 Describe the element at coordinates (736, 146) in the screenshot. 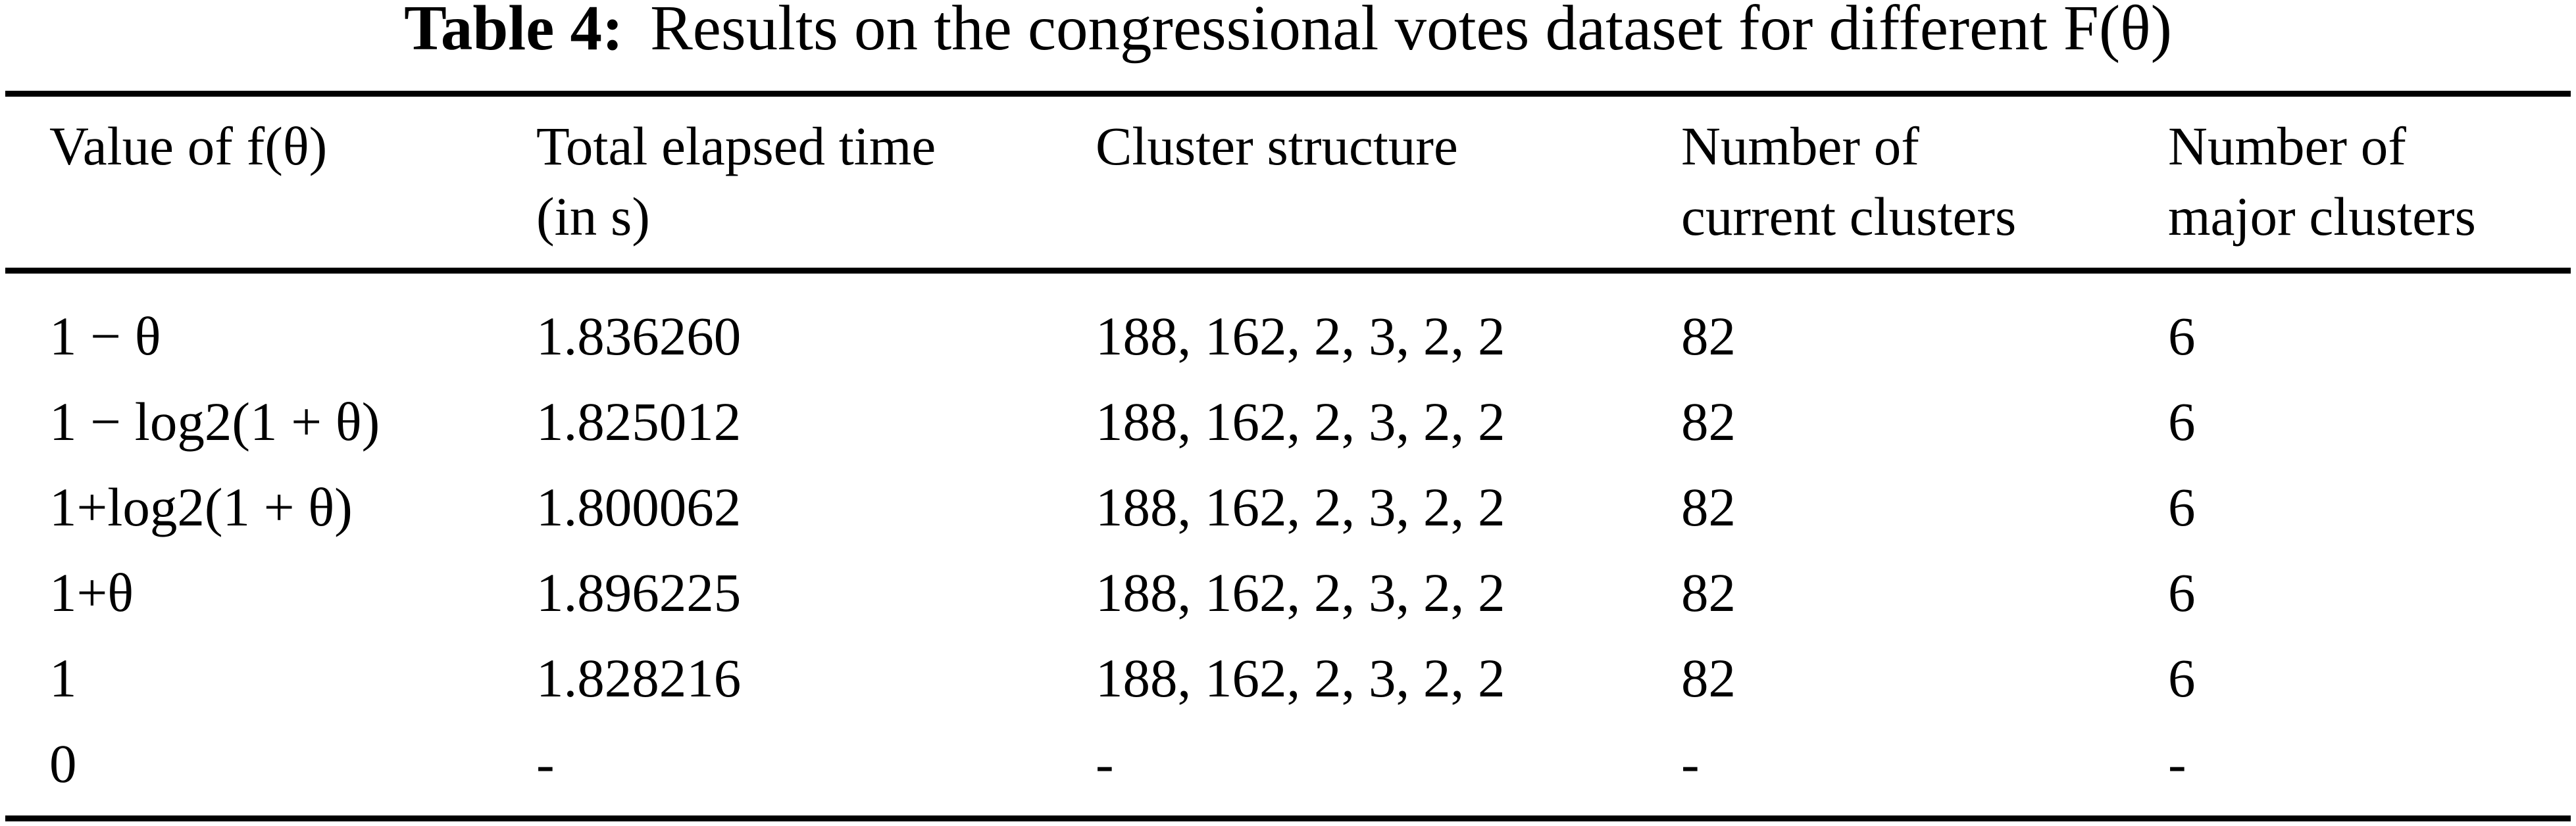

I see `header-line: Total elapsed time` at that location.